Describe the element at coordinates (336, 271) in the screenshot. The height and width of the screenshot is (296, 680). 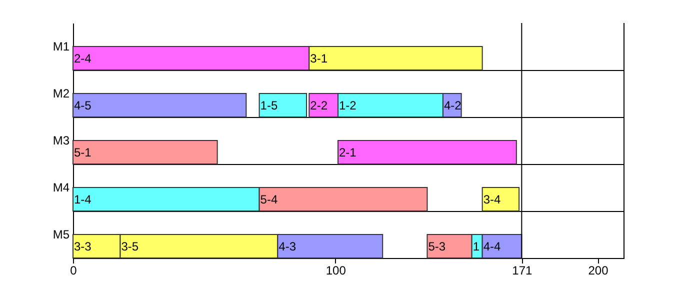
I see `x-tick-label: 100` at that location.